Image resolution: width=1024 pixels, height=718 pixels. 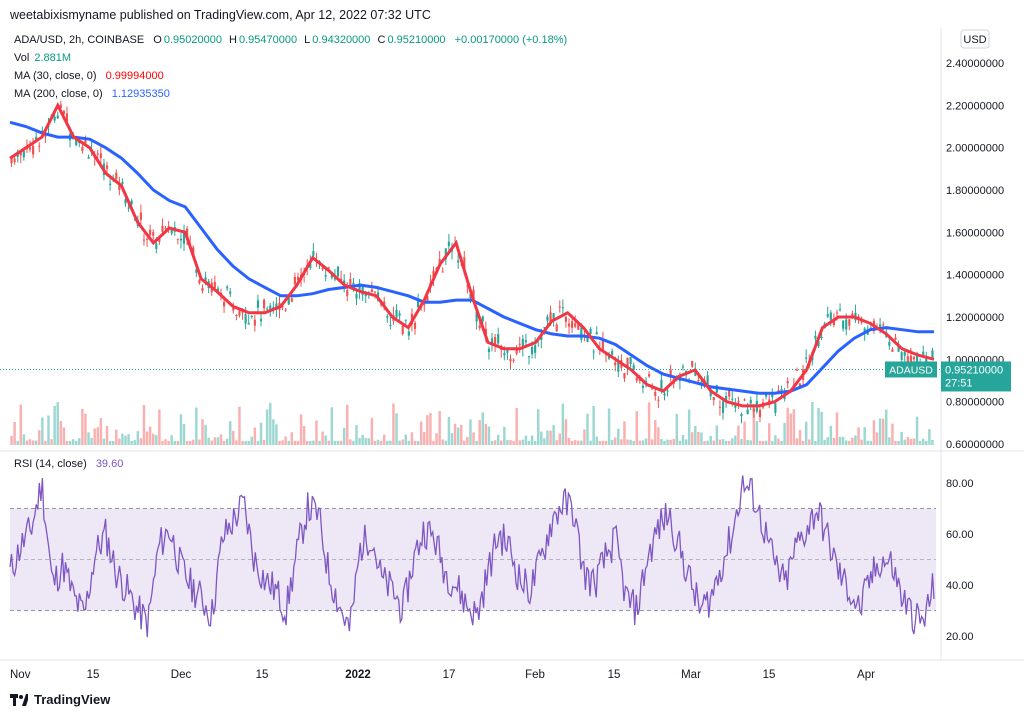 I want to click on time-tick-label: 15, so click(x=614, y=675).